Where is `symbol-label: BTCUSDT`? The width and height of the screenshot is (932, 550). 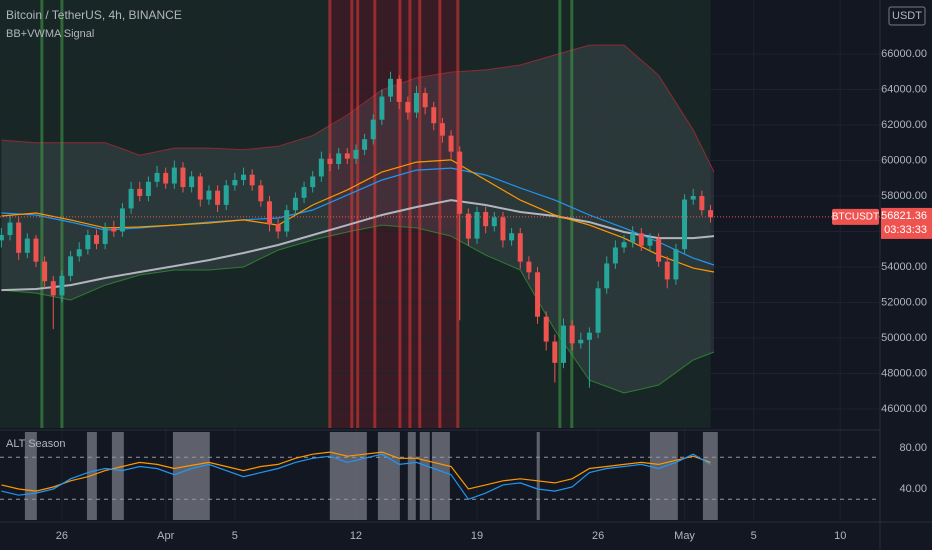
symbol-label: BTCUSDT is located at coordinates (855, 217).